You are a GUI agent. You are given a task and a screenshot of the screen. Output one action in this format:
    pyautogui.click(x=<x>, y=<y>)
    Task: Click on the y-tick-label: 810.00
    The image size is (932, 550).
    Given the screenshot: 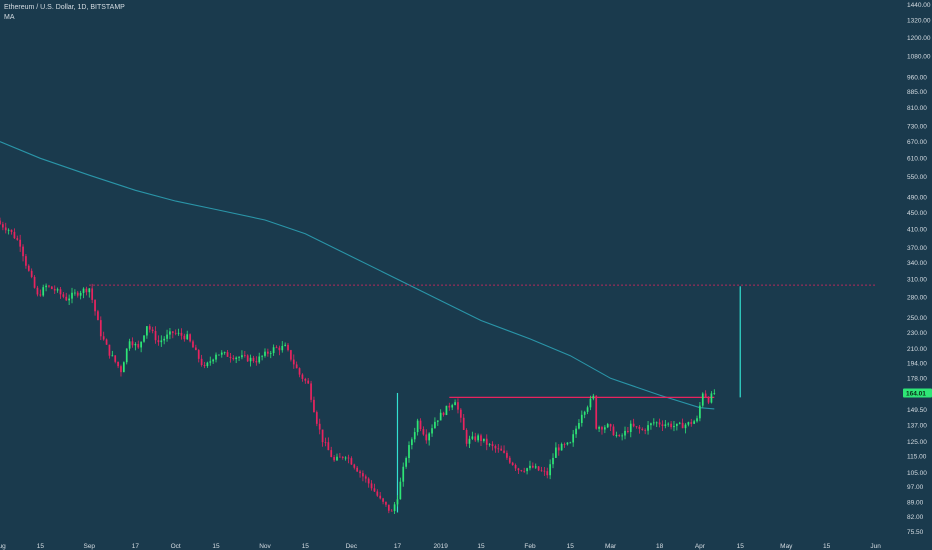 What is the action you would take?
    pyautogui.click(x=917, y=108)
    